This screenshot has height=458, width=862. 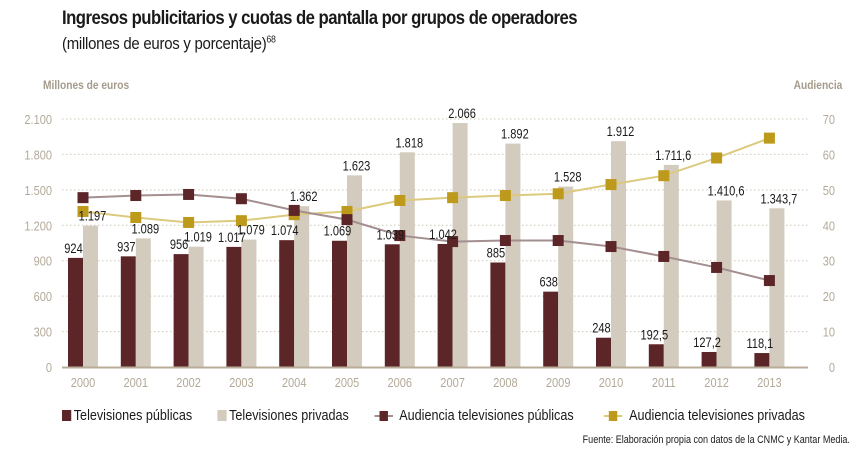 I want to click on left-tick-label: 900, so click(x=43, y=261).